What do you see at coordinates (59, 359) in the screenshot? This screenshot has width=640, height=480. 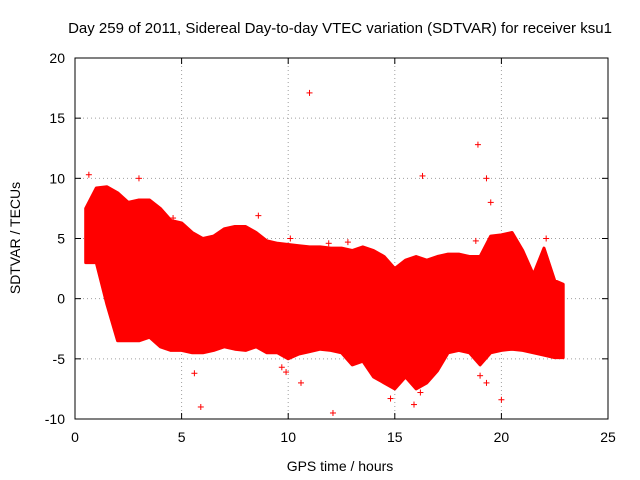 I see `y-tick-label: -5` at bounding box center [59, 359].